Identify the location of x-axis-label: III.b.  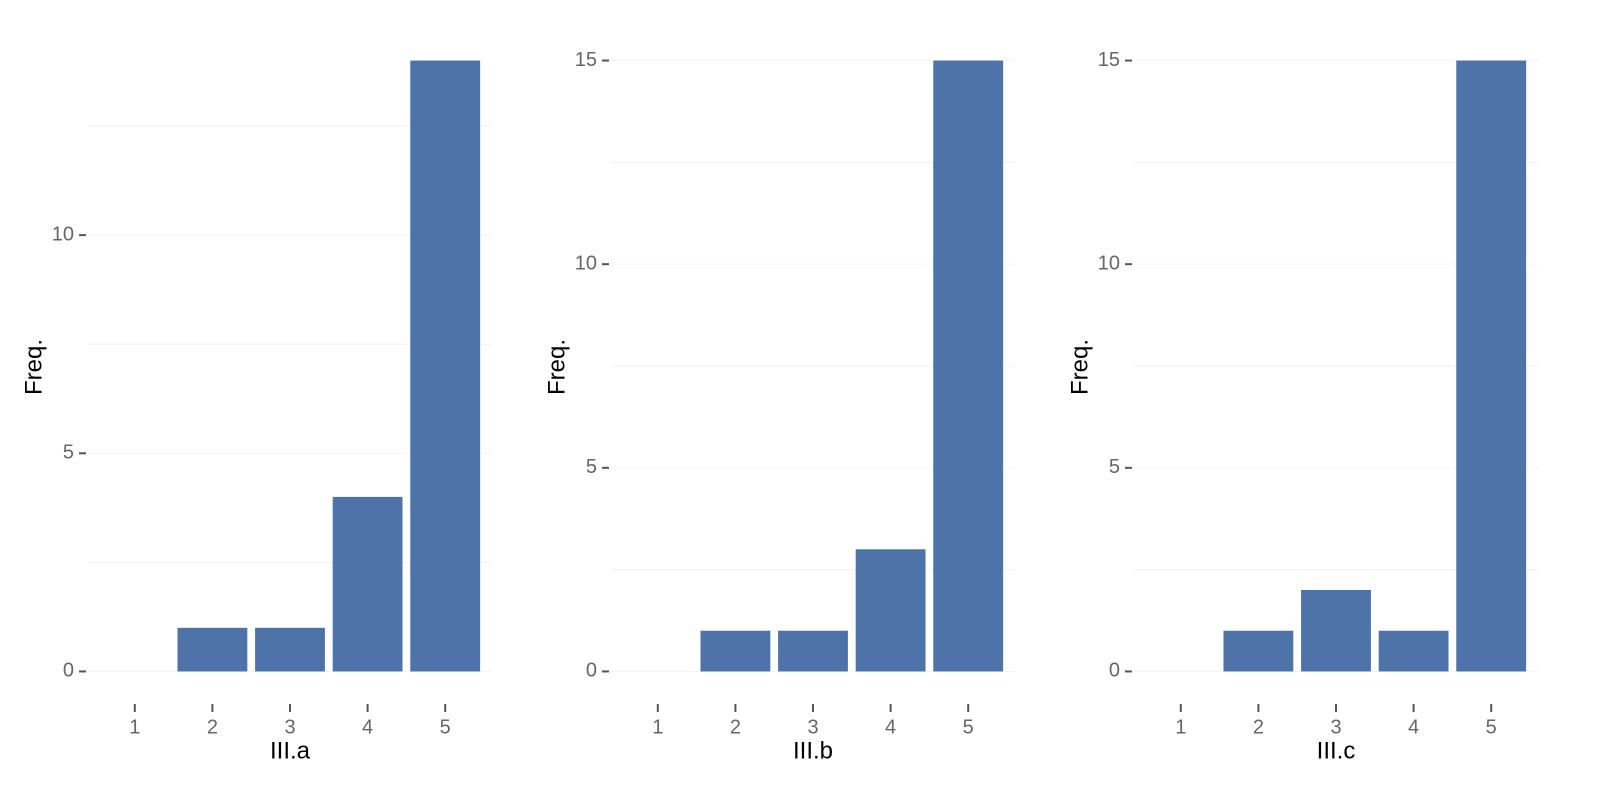
(813, 750).